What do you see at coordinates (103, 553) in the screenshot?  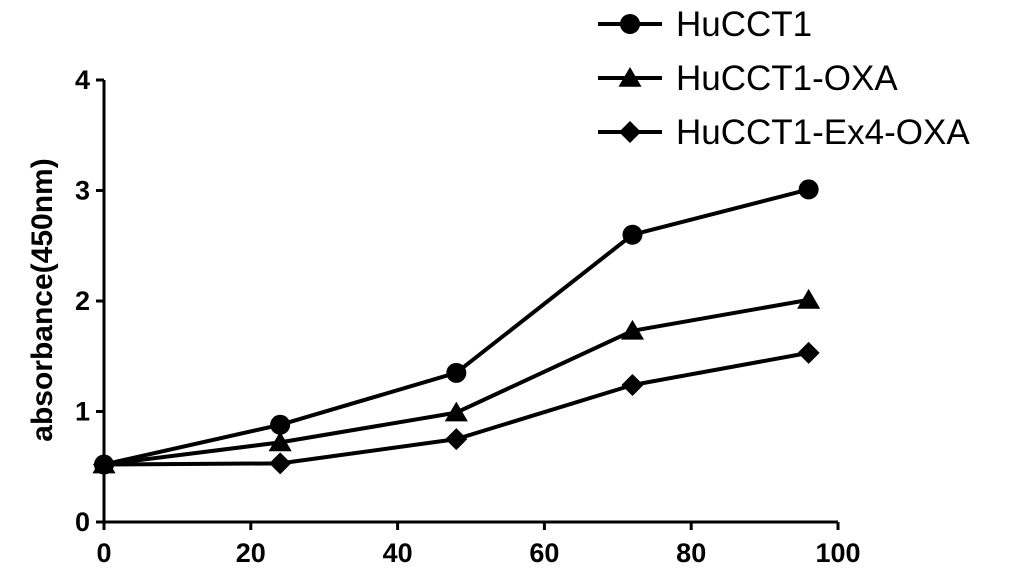 I see `x-tick-label: 0` at bounding box center [103, 553].